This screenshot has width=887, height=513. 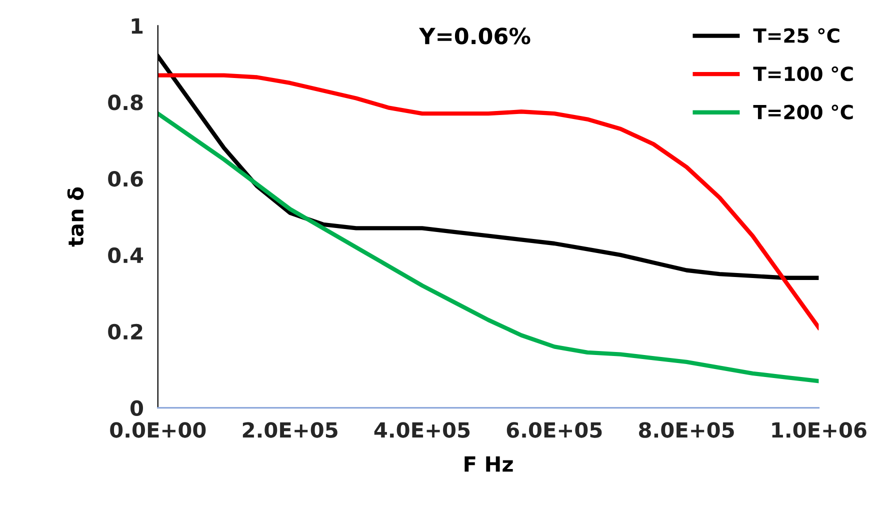 I want to click on legend-label: T=25 °C, so click(x=796, y=35).